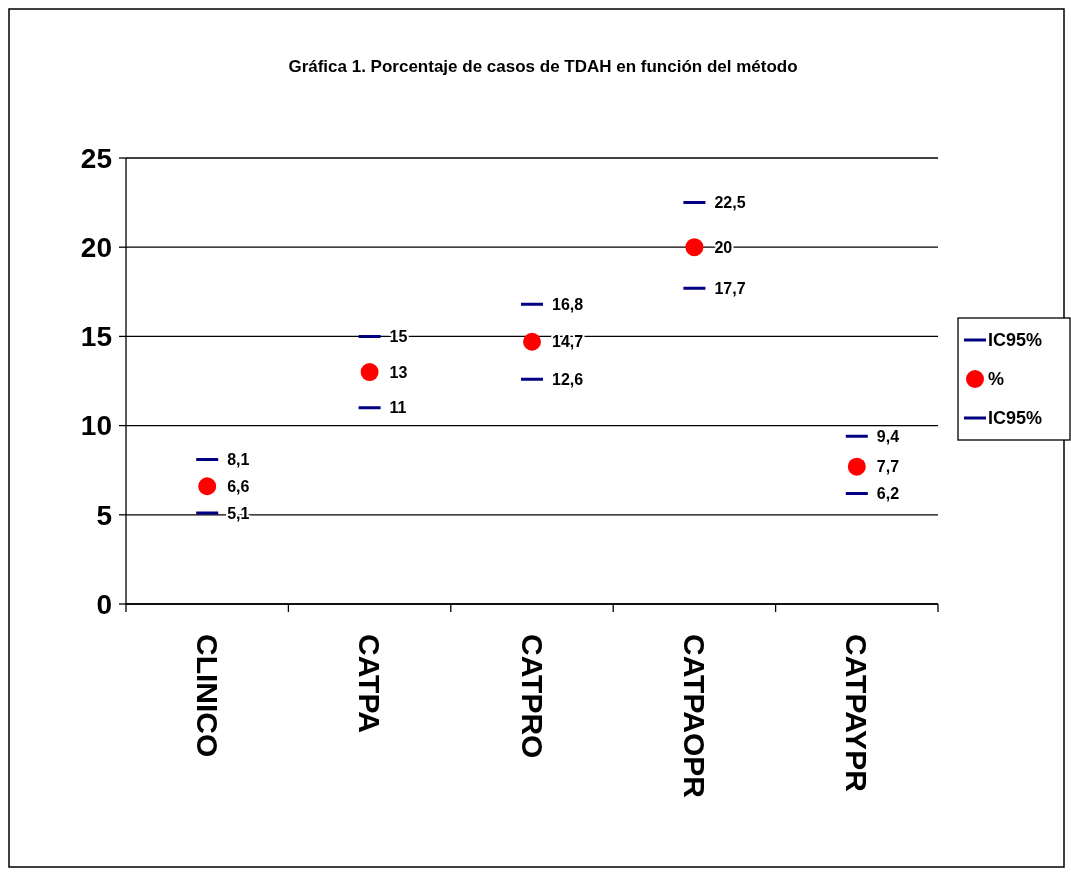 Image resolution: width=1071 pixels, height=874 pixels. What do you see at coordinates (568, 304) in the screenshot?
I see `annotation: 16,8` at bounding box center [568, 304].